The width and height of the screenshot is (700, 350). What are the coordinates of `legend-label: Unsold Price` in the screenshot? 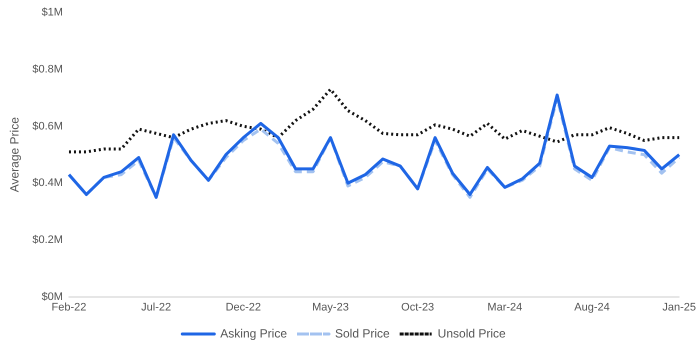 It's located at (472, 333).